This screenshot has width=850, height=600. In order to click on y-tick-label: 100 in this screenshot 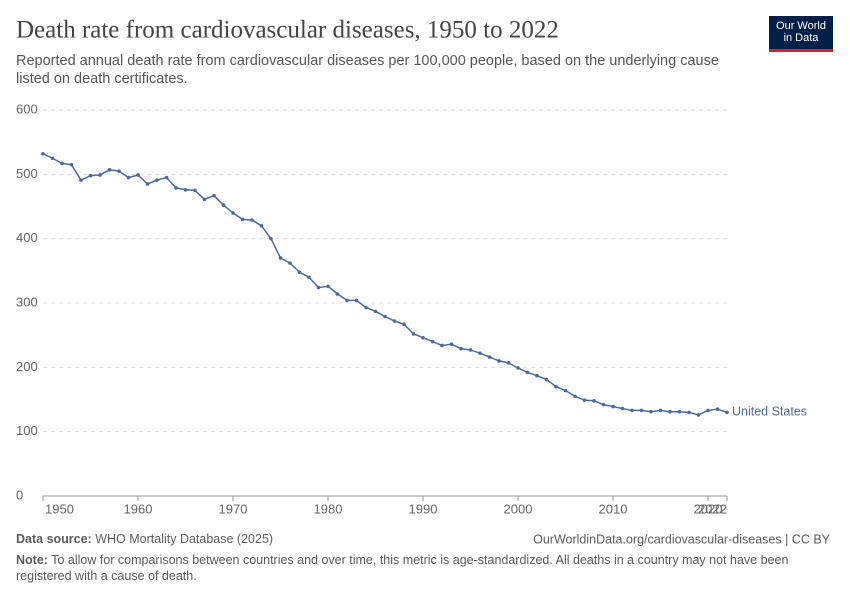, I will do `click(27, 430)`.